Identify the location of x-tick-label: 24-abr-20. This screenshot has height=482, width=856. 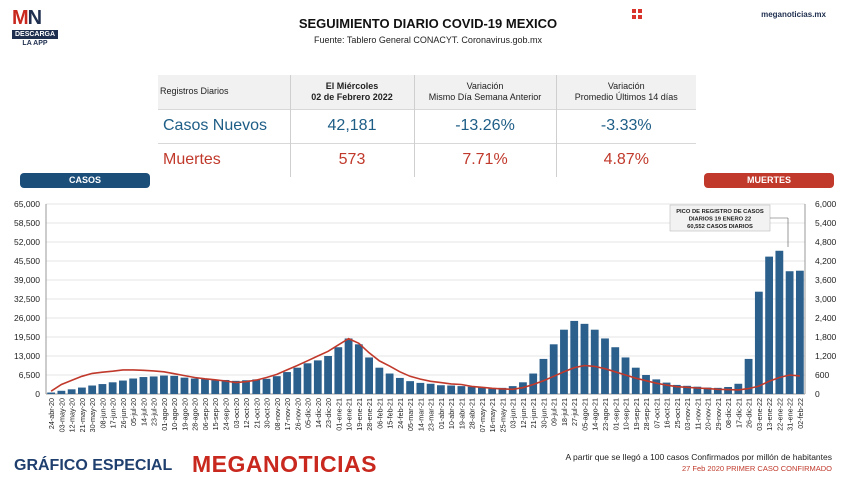
(51, 413).